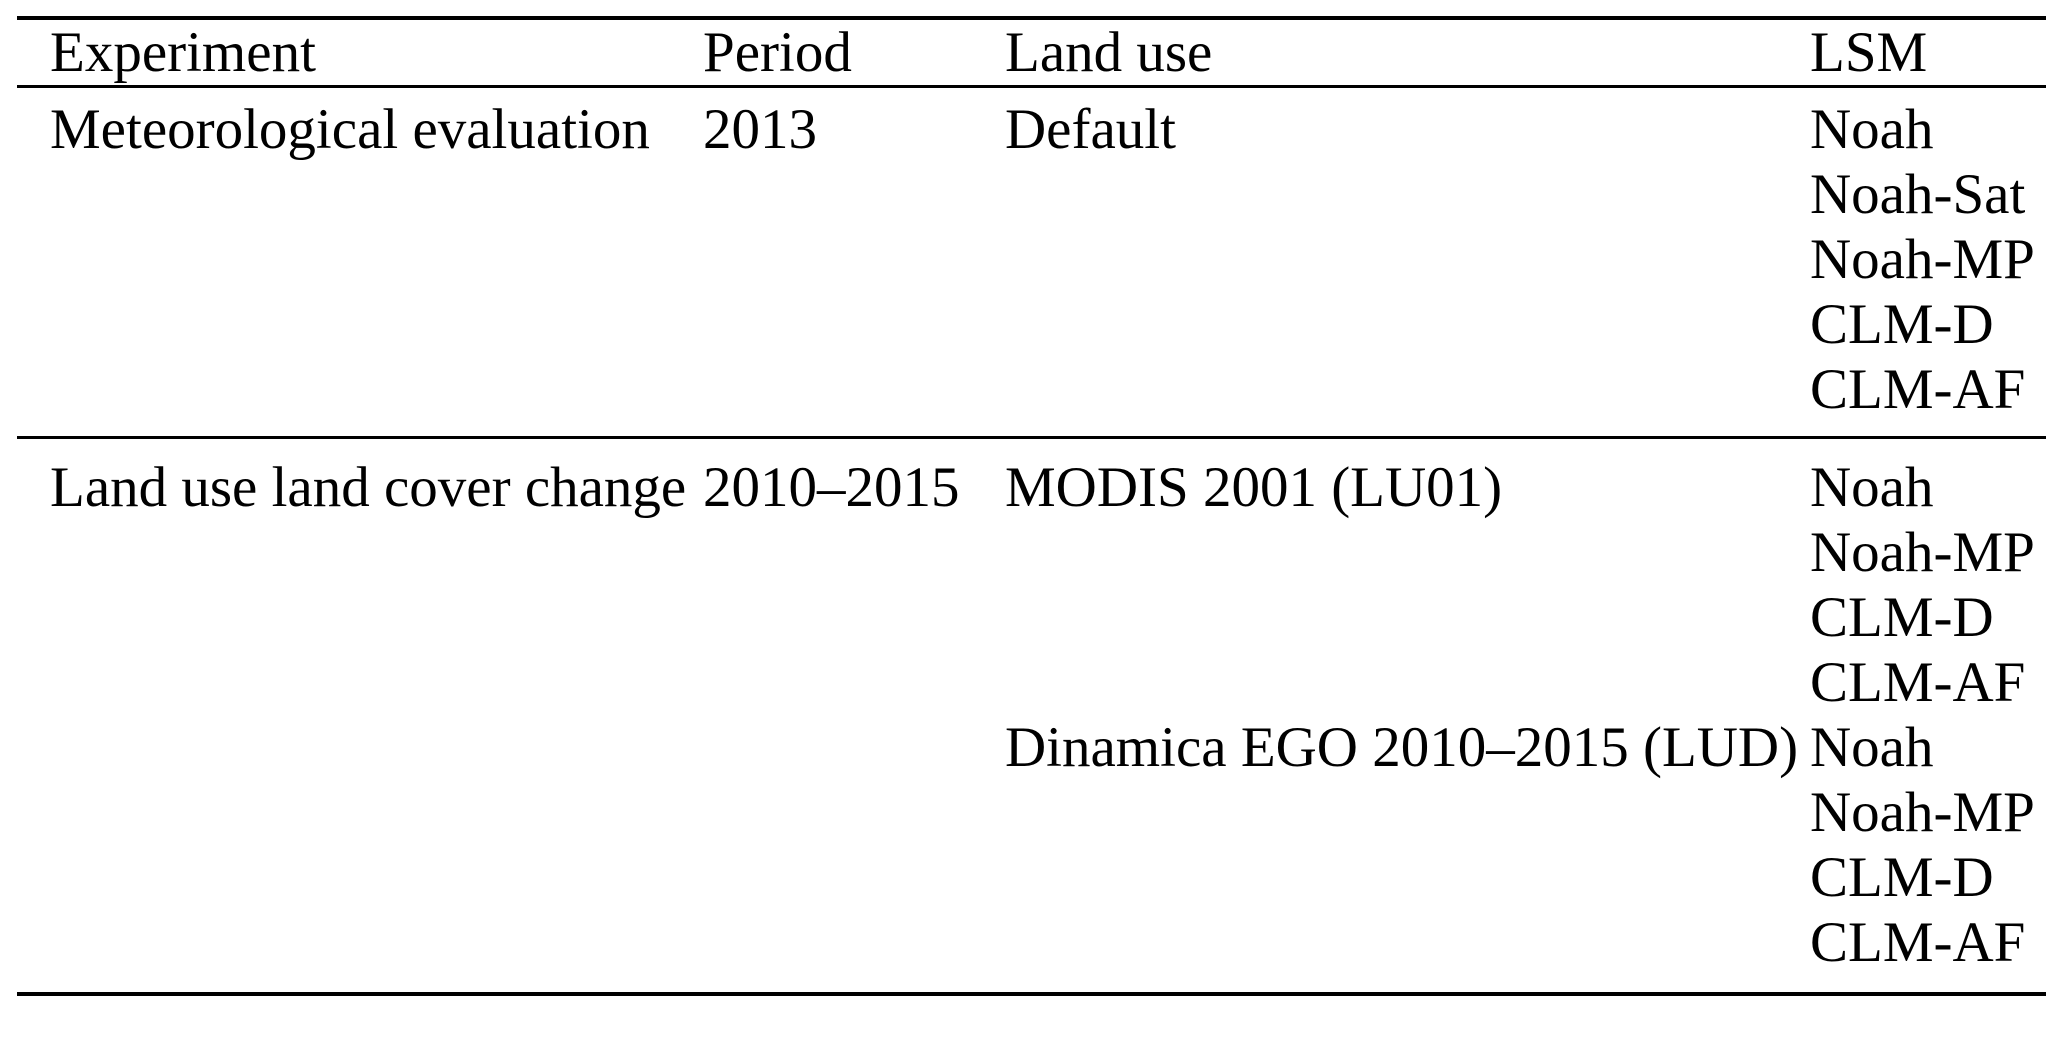 The width and height of the screenshot is (2067, 1040). I want to click on cell-experiment: Meteorological evaluation, so click(350, 129).